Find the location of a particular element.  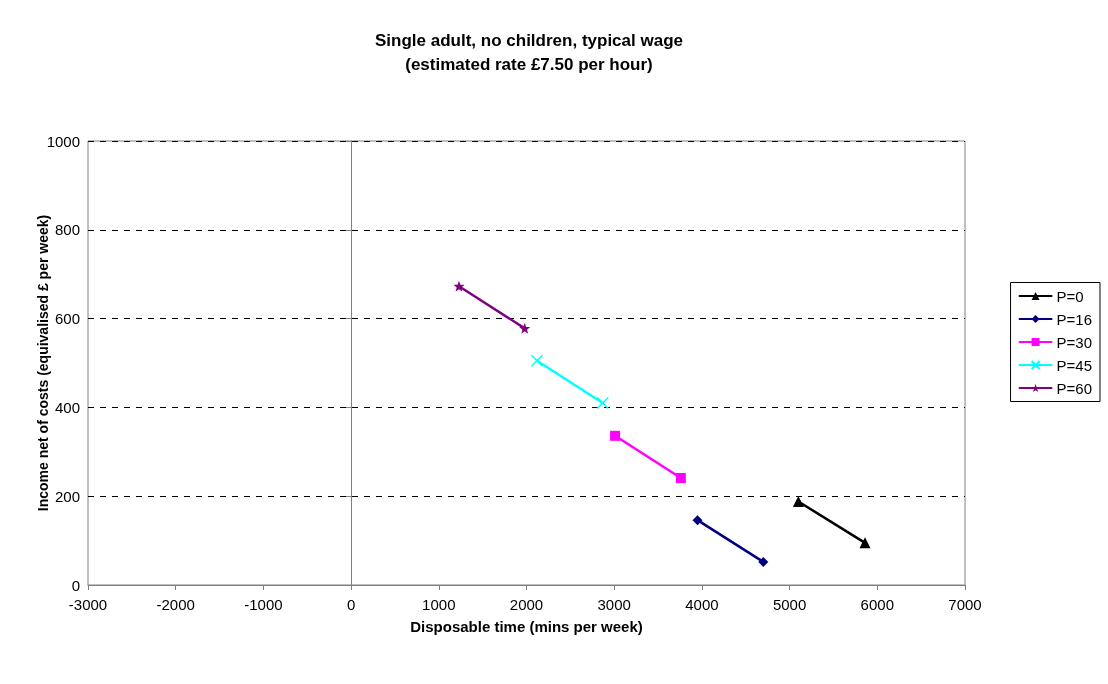

x-tick-label: 3000 is located at coordinates (614, 604).